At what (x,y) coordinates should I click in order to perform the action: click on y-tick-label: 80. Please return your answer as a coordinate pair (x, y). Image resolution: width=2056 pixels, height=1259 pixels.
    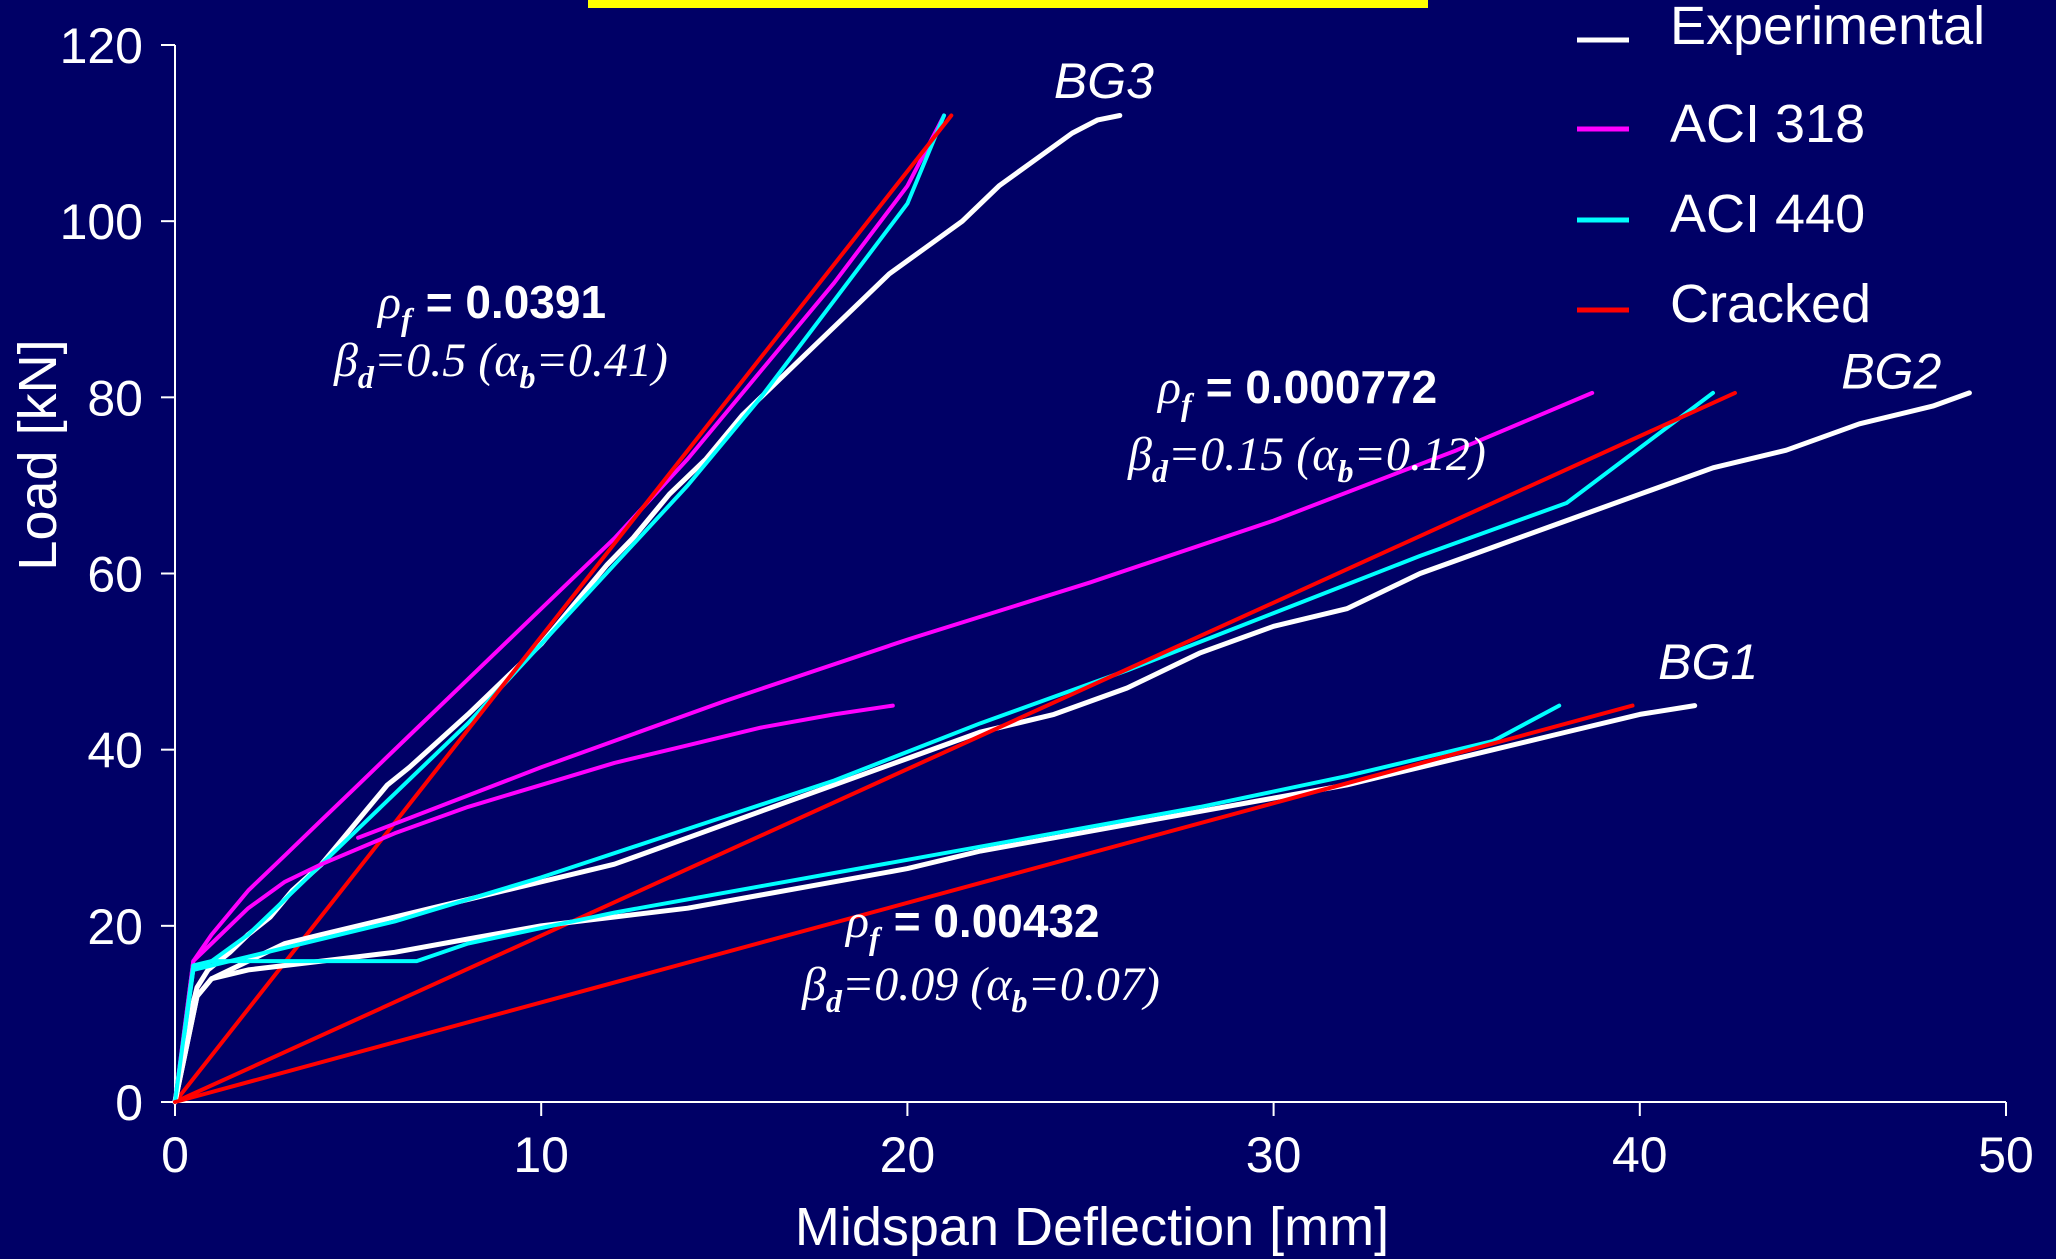
    Looking at the image, I should click on (115, 398).